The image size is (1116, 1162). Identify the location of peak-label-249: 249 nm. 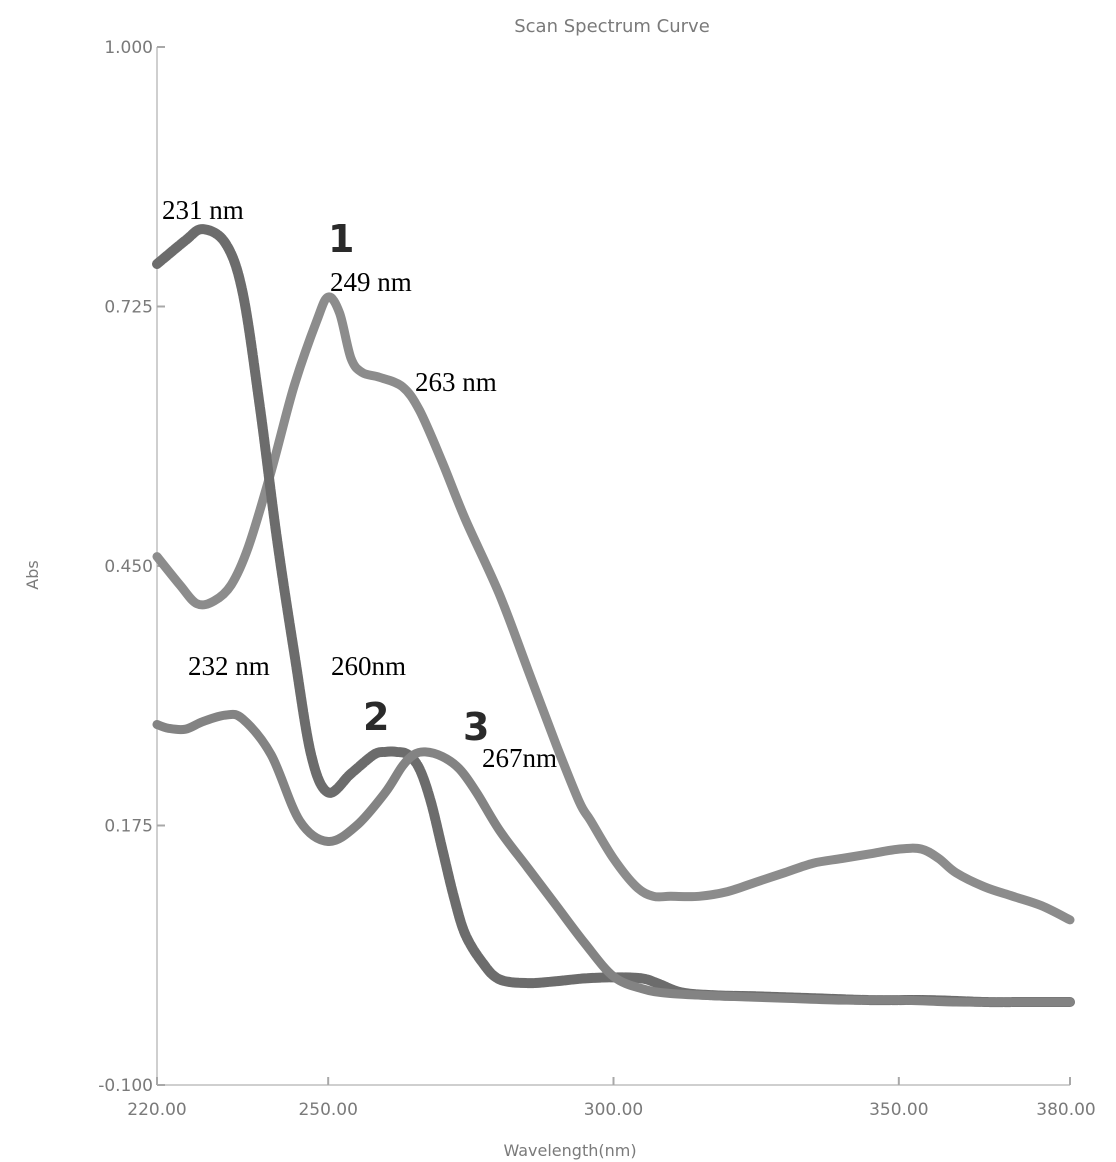
(371, 282).